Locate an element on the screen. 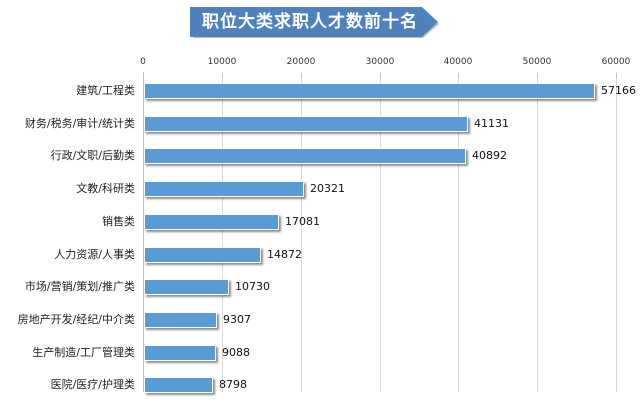  category-label: 市场/营销/策划/推广类 is located at coordinates (79, 286).